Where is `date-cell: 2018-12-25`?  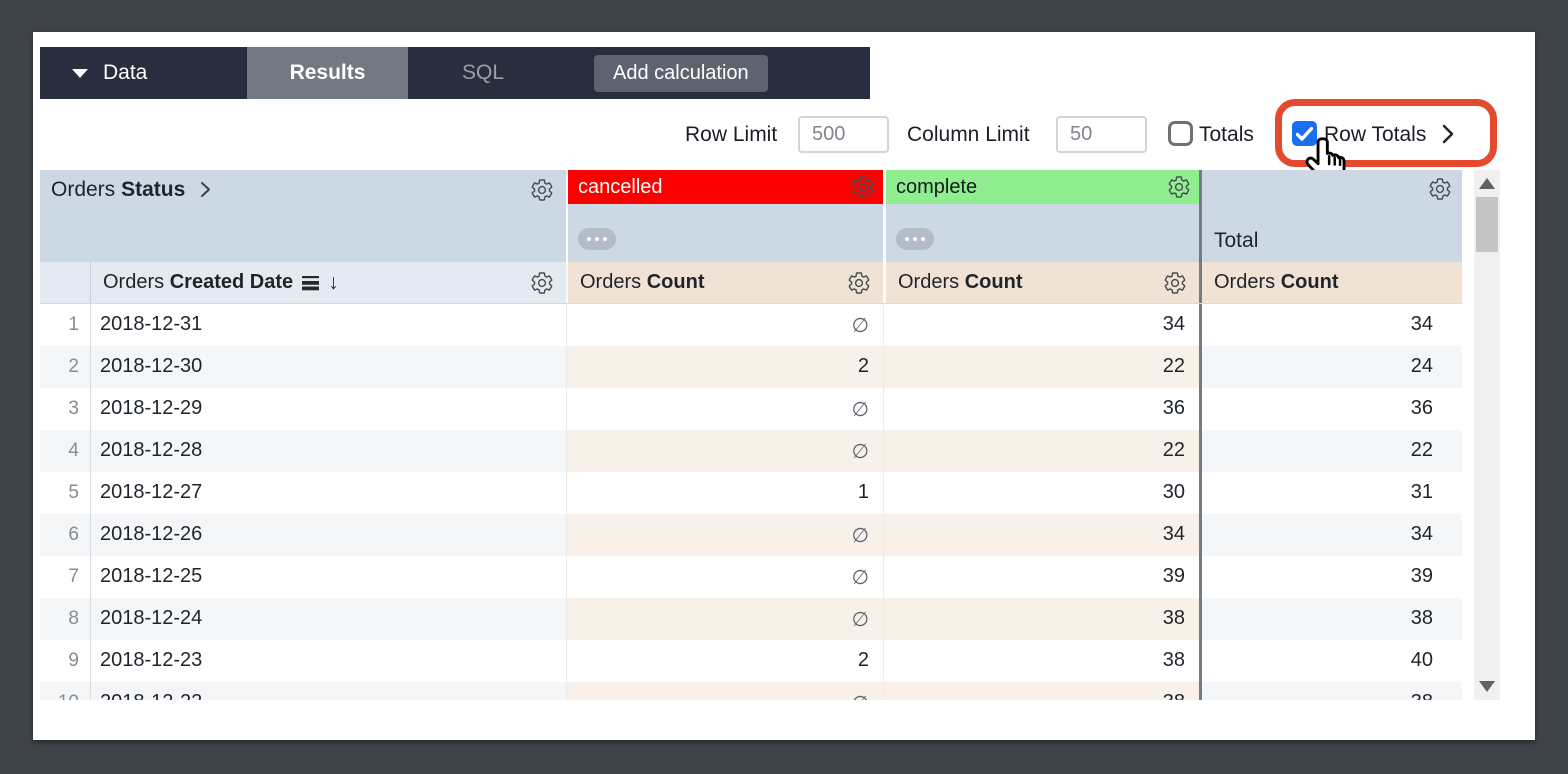 date-cell: 2018-12-25 is located at coordinates (328, 577).